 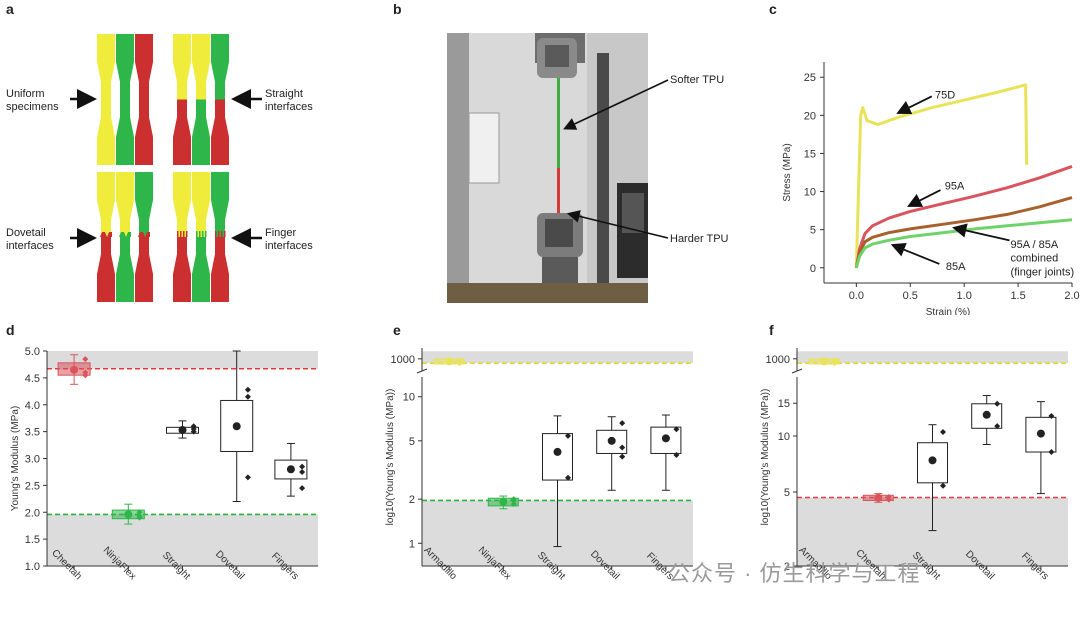 I want to click on annotation-finger-joints: (finger joints), so click(x=1043, y=272).